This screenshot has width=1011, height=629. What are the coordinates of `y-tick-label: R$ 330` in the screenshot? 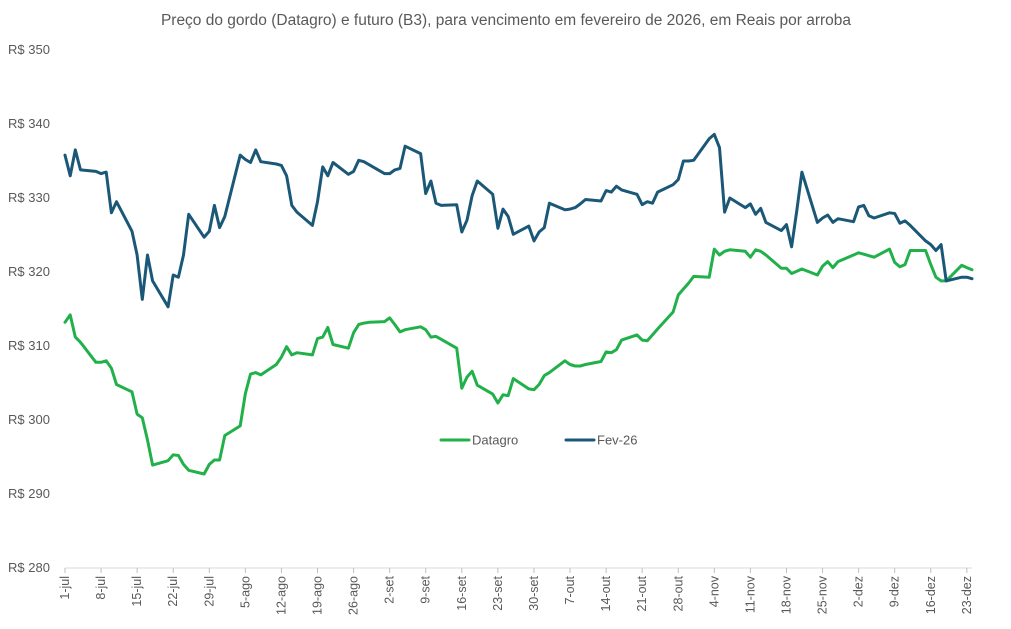 It's located at (29, 197).